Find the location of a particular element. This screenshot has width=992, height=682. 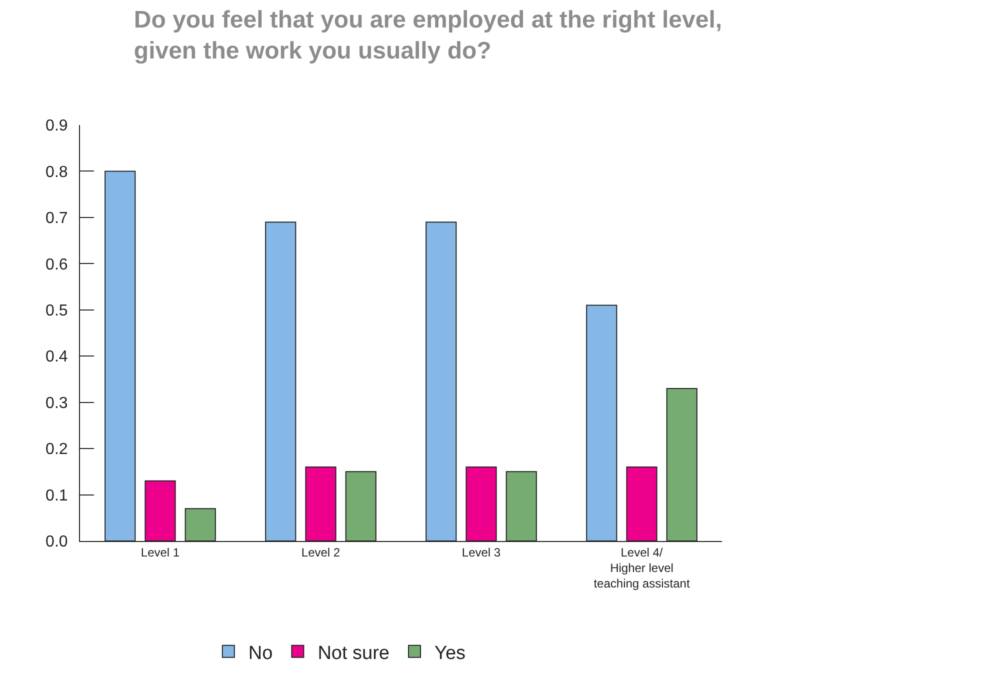

y-tick-label: 0.6 is located at coordinates (57, 265).